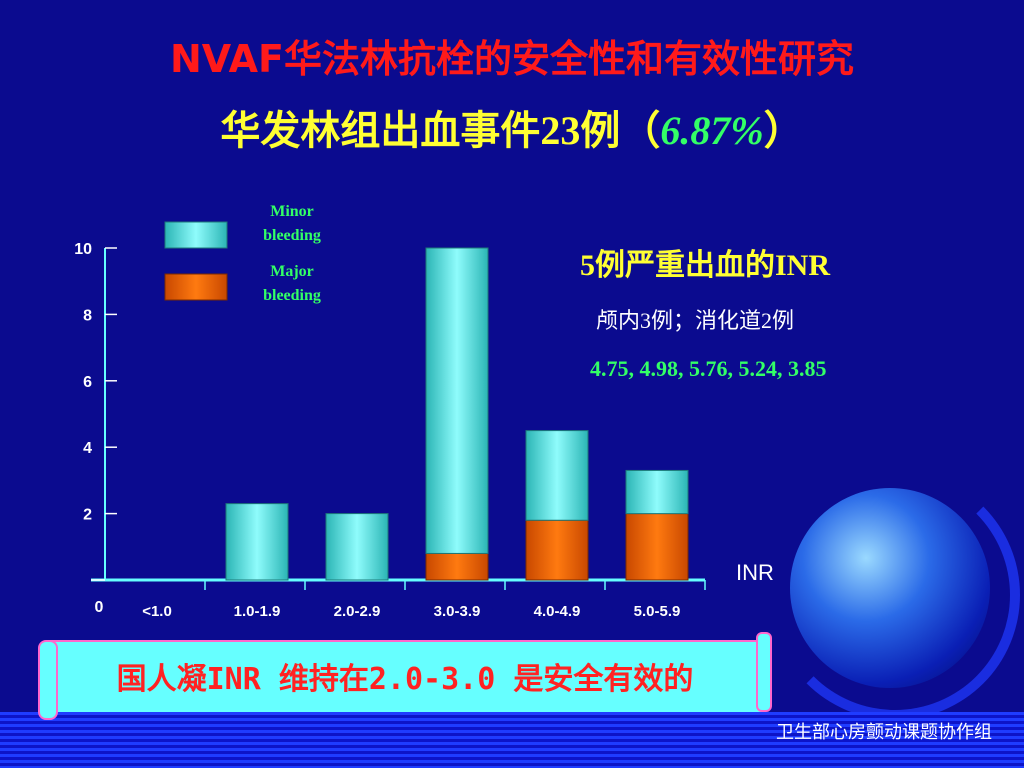  Describe the element at coordinates (48, 680) in the screenshot. I see `banner-scroll-left` at that location.